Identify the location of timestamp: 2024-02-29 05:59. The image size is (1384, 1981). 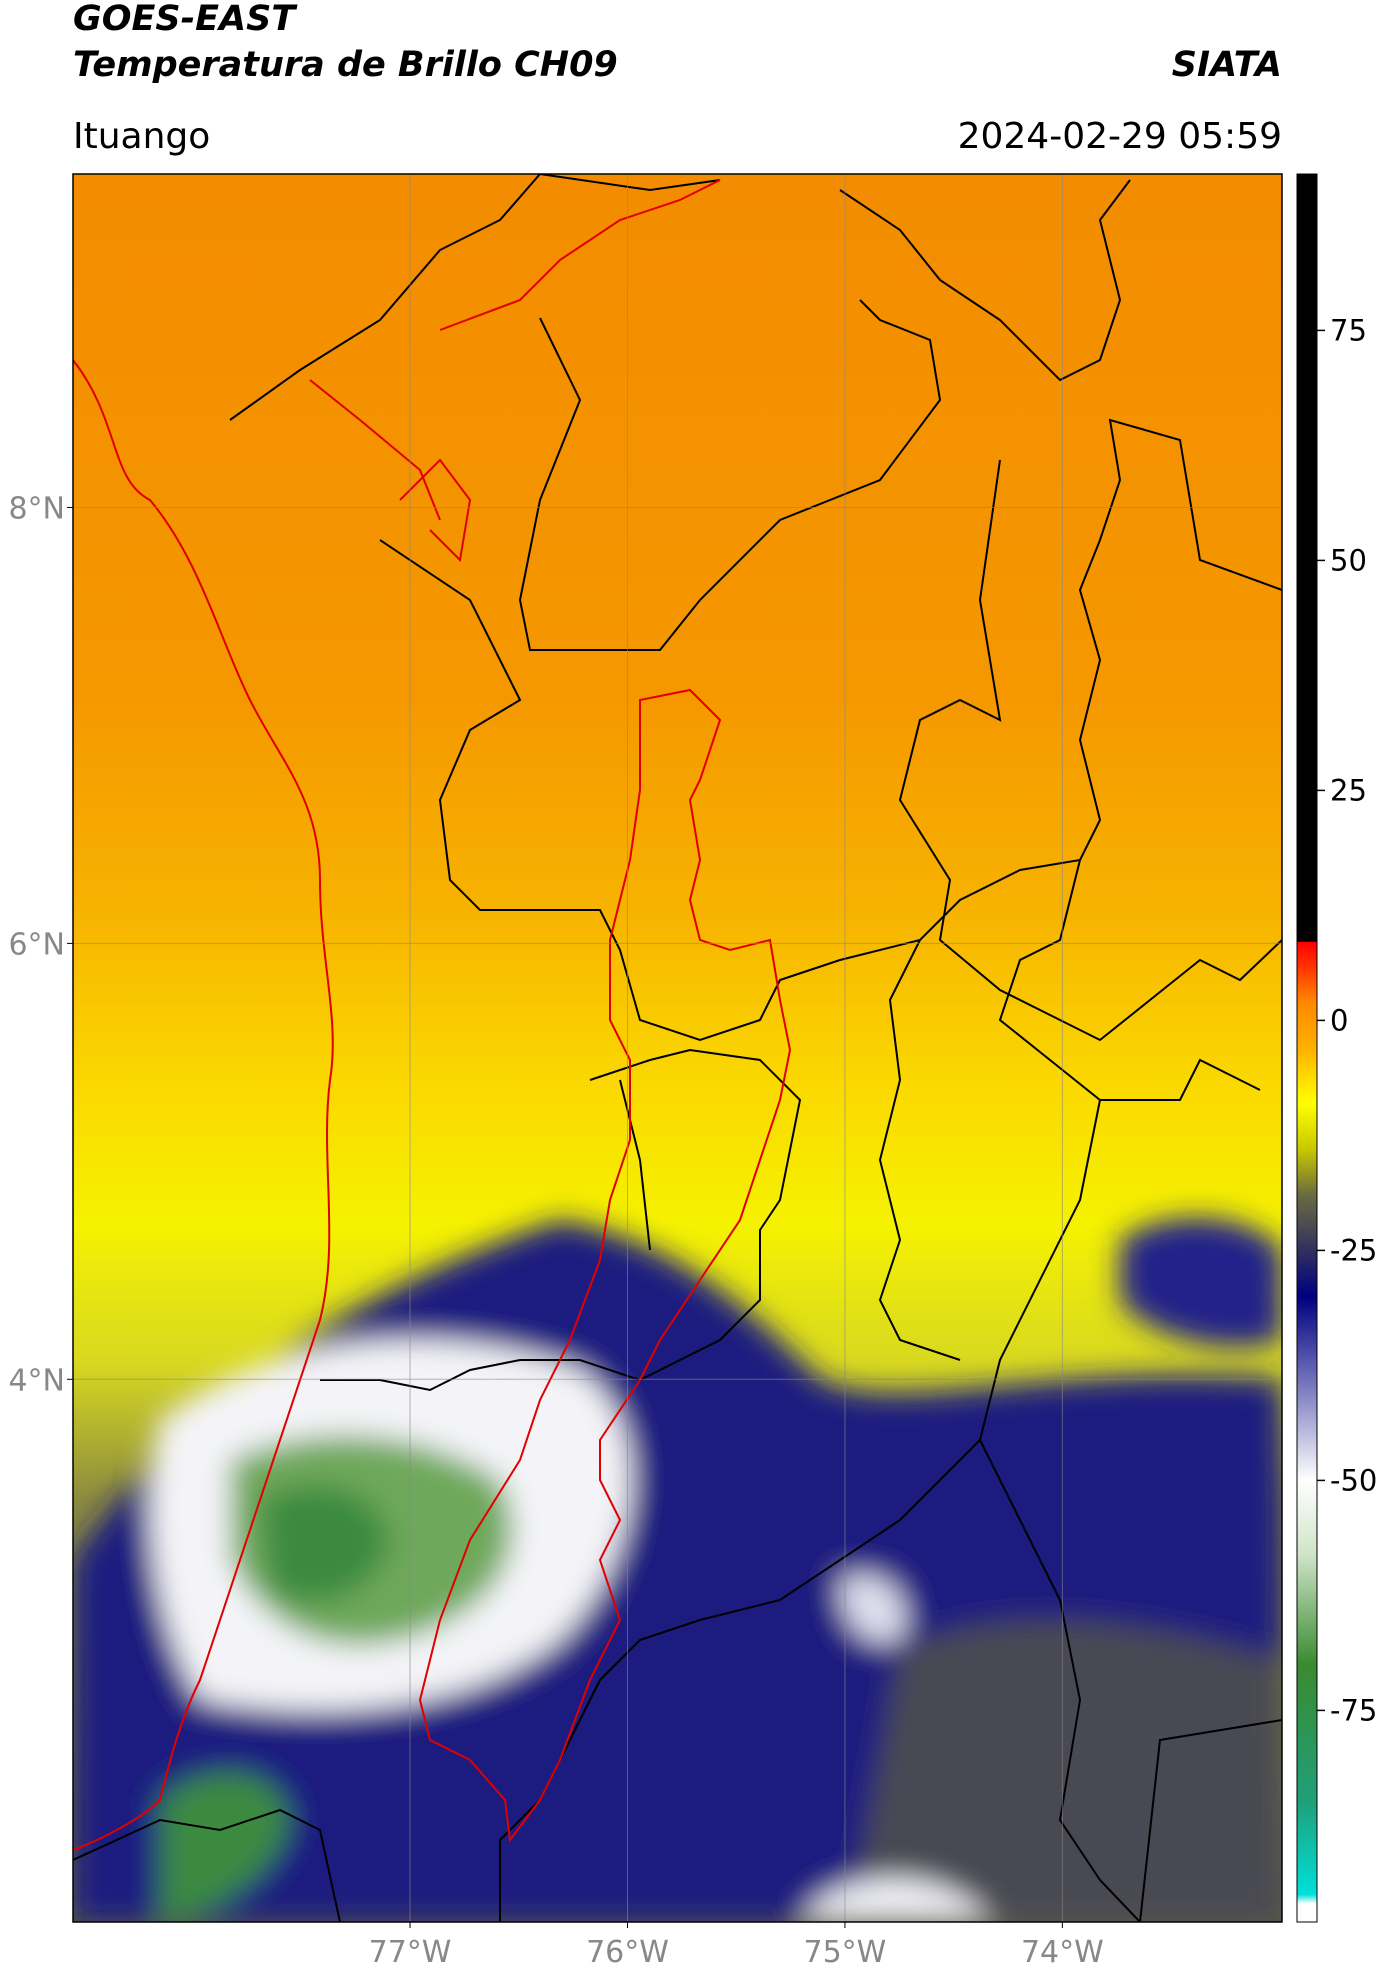
(1120, 136).